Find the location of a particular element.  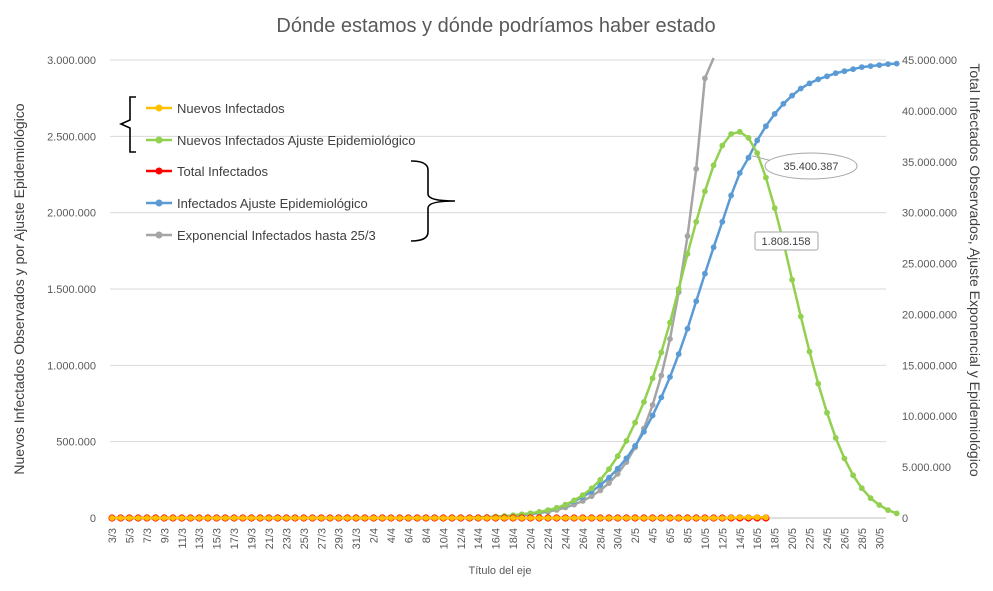

x-tick-label: 17/3 is located at coordinates (235, 538).